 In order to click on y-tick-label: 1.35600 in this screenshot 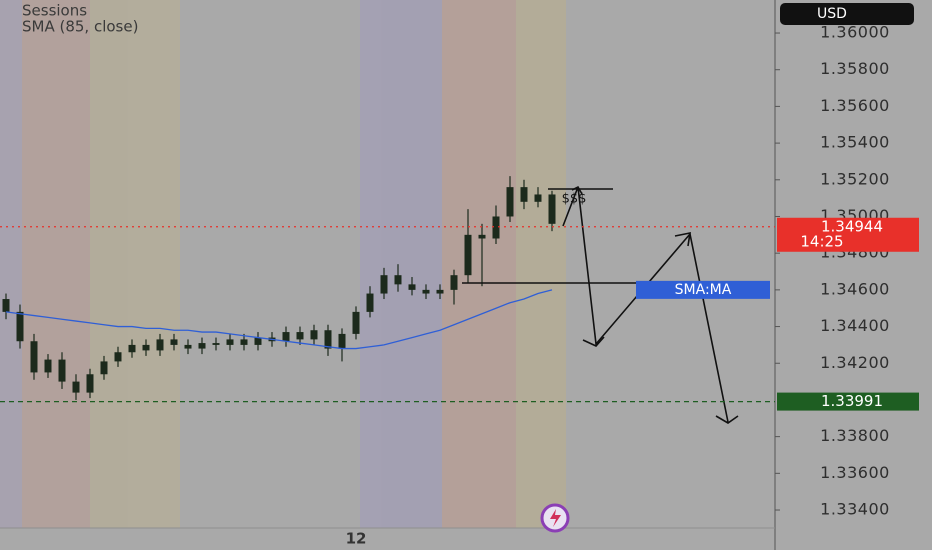, I will do `click(855, 105)`.